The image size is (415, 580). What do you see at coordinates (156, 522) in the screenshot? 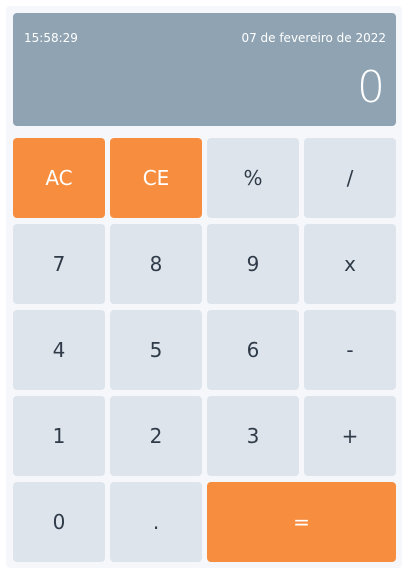
I see `decimal-point-button: .` at bounding box center [156, 522].